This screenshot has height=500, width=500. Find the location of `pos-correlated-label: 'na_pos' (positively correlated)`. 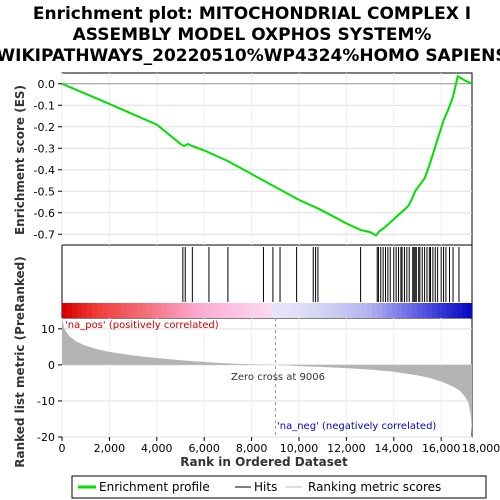

pos-correlated-label: 'na_pos' (positively correlated) is located at coordinates (142, 325).